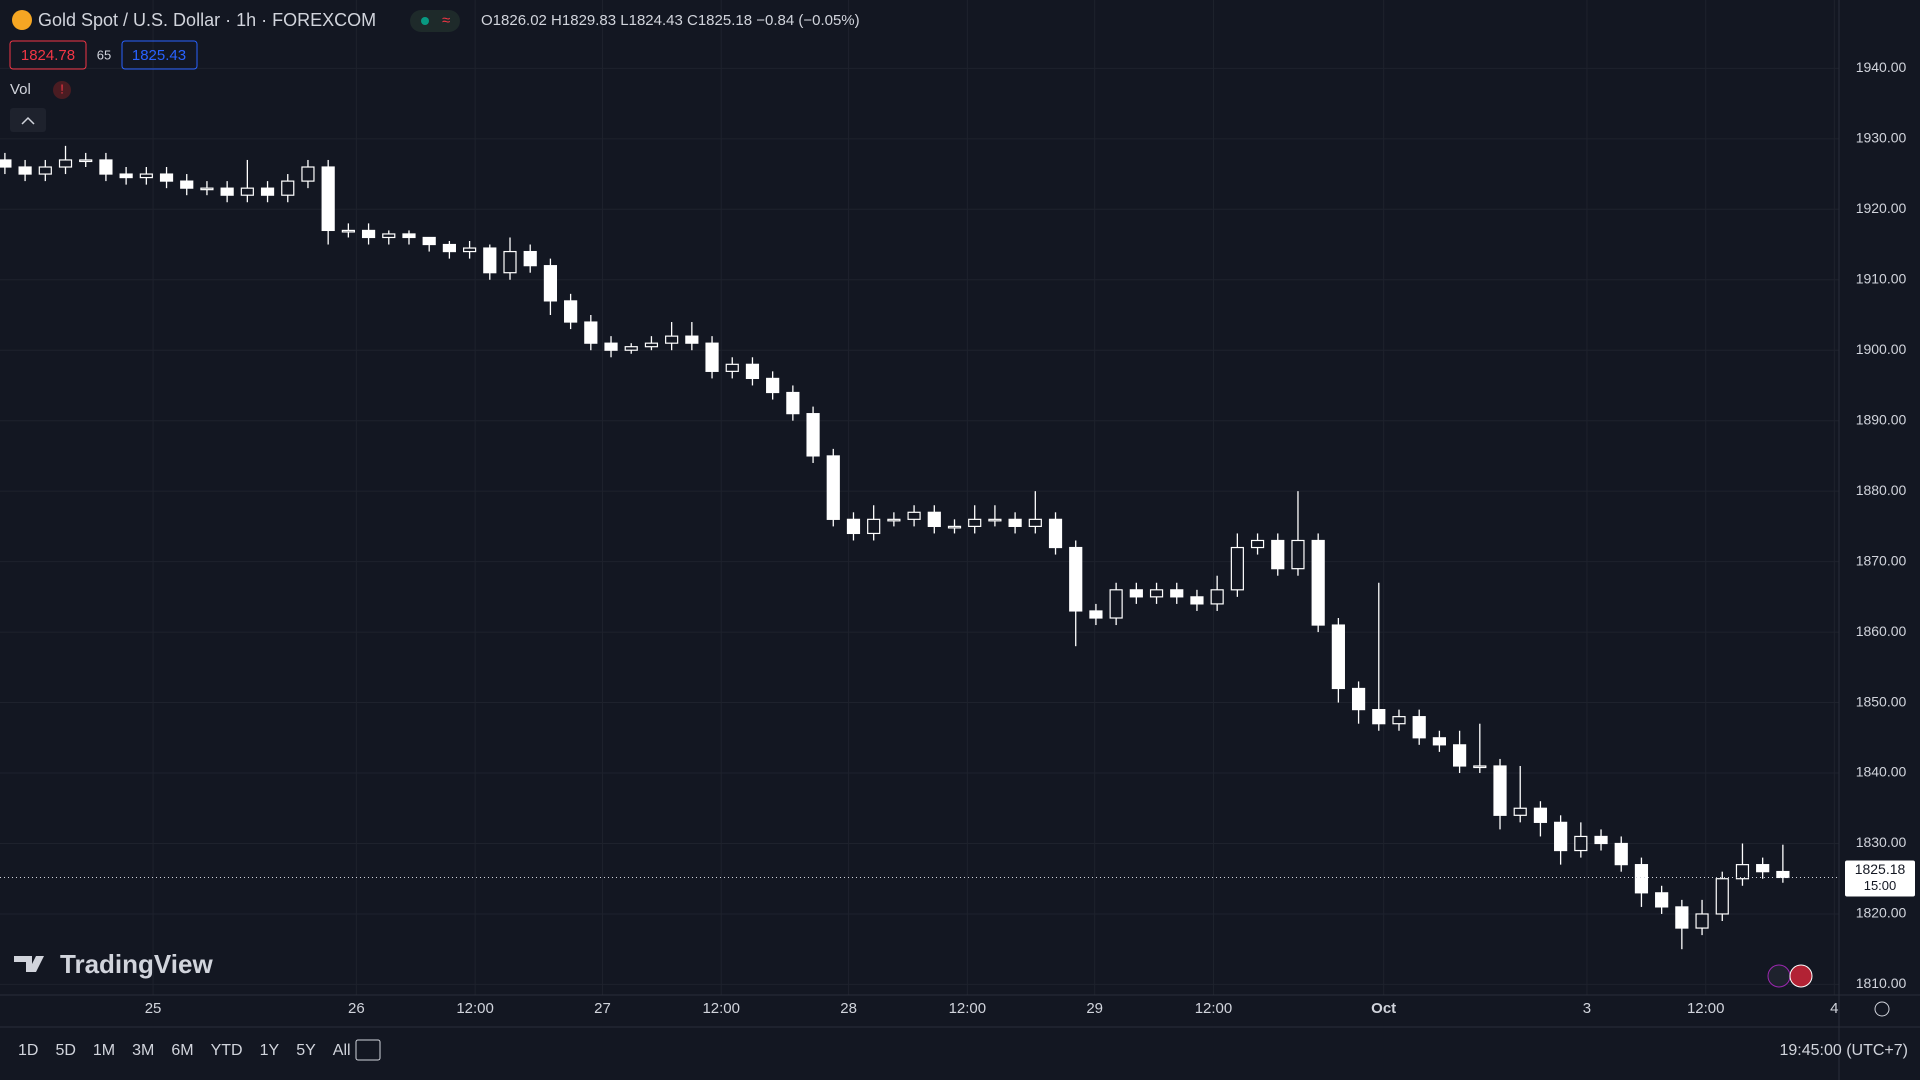 Image resolution: width=1920 pixels, height=1080 pixels. I want to click on status-pill, so click(435, 21).